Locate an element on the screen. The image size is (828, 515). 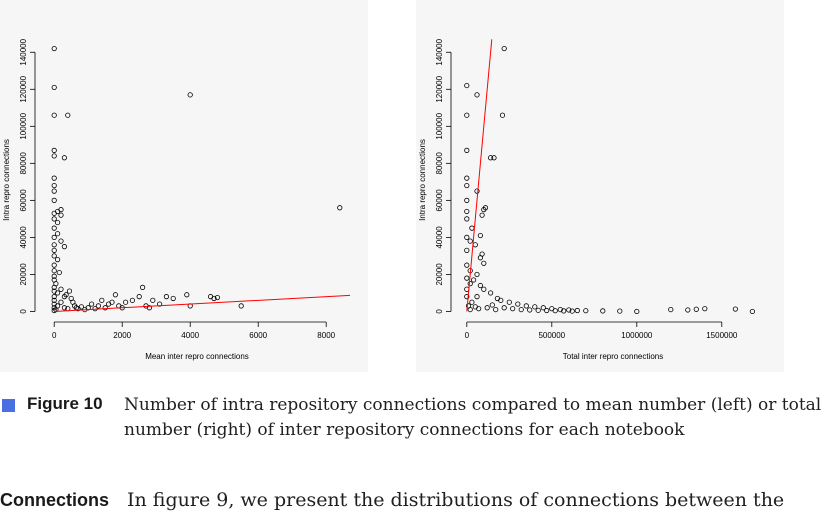
y-tick-label: 120000 is located at coordinates (439, 88).